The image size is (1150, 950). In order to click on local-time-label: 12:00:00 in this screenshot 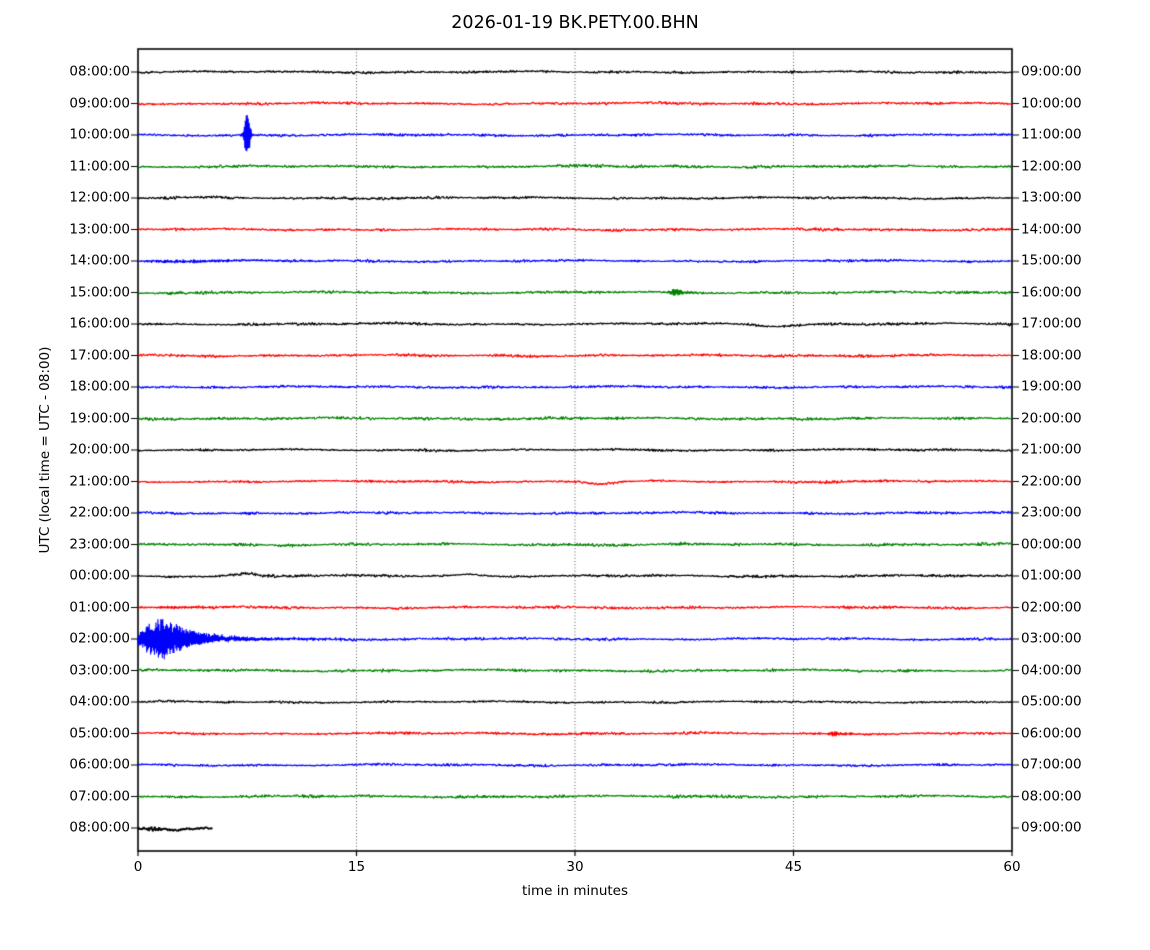, I will do `click(1051, 165)`.